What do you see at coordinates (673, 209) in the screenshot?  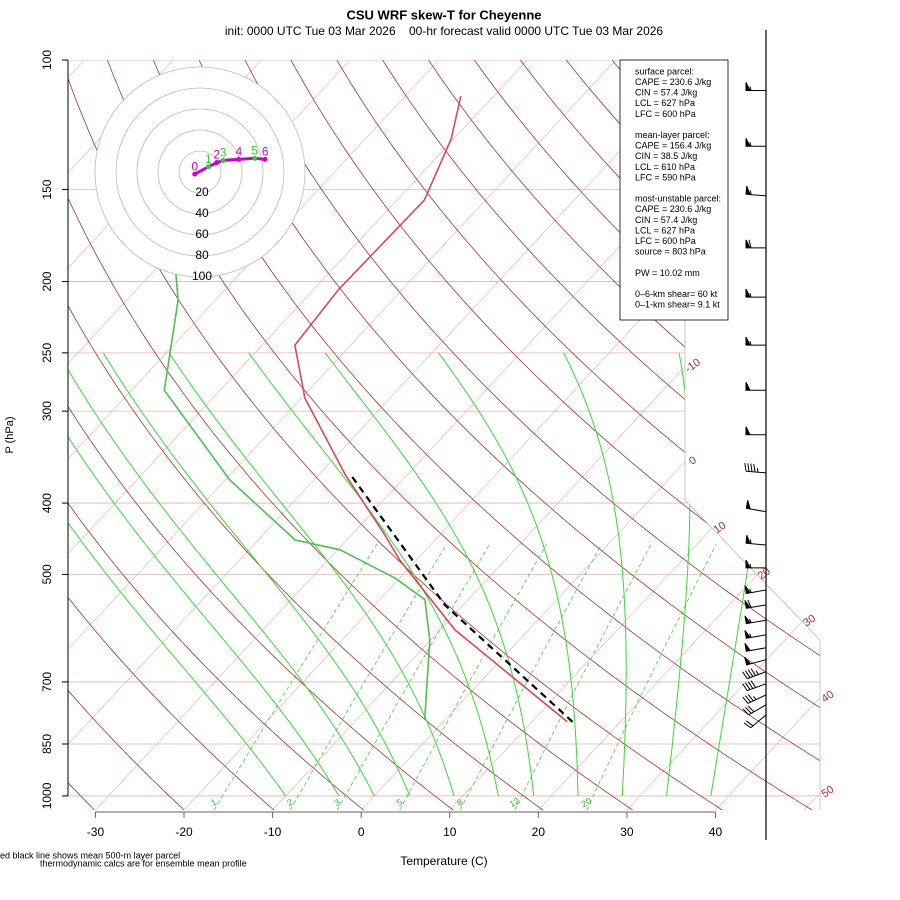 I see `stats-line: CAPE = 230.6 J/kg` at bounding box center [673, 209].